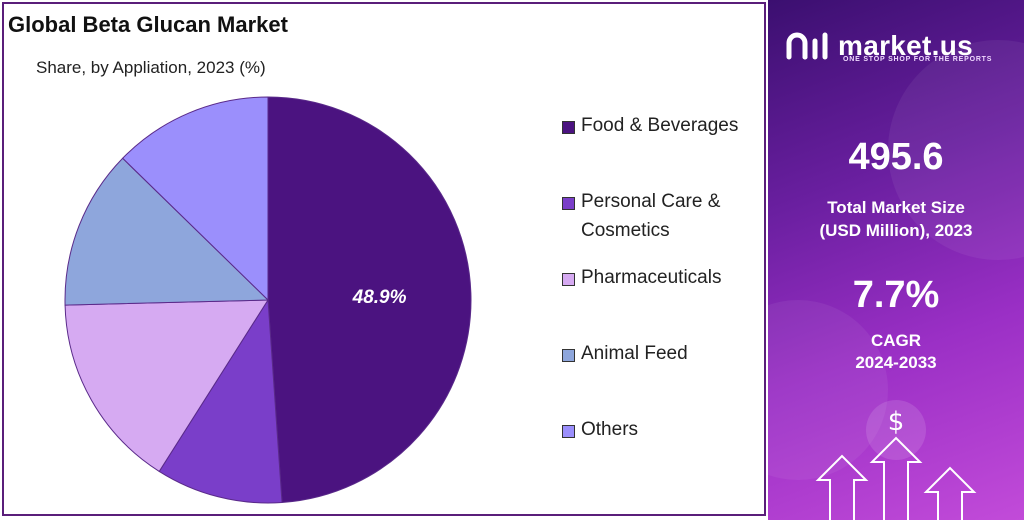 The height and width of the screenshot is (520, 1024). What do you see at coordinates (634, 353) in the screenshot?
I see `legend-label: Animal Feed` at bounding box center [634, 353].